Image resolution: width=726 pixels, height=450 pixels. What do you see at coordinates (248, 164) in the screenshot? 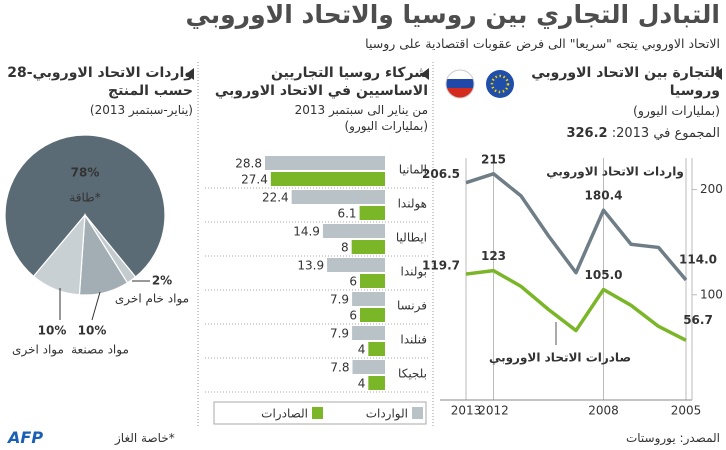
I see `value-label: 28.8` at bounding box center [248, 164].